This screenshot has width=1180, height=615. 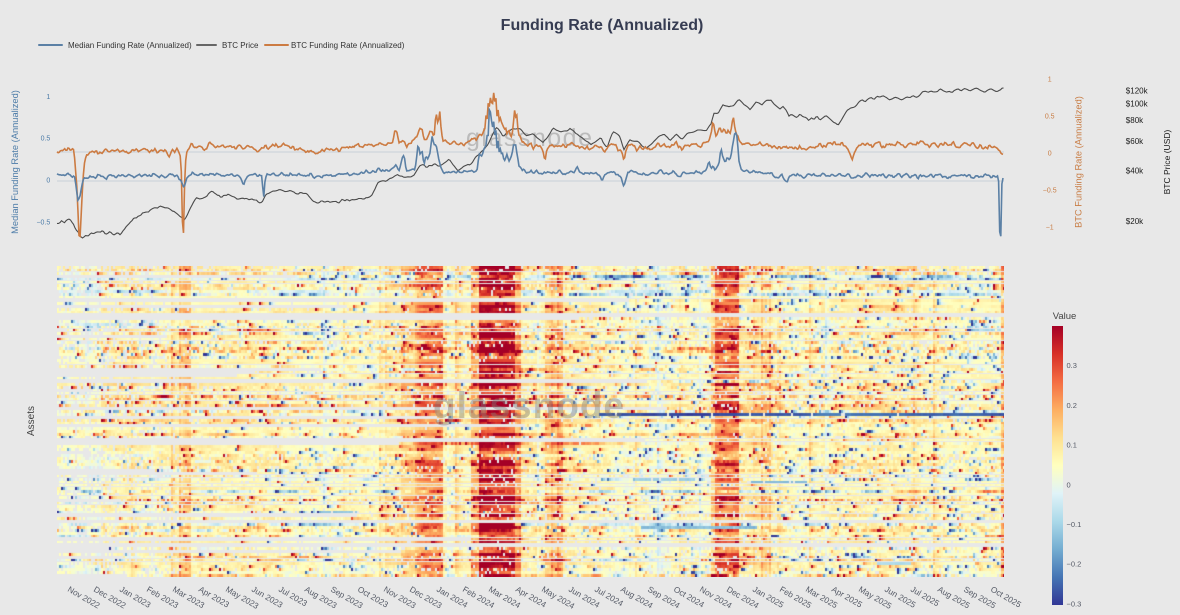 What do you see at coordinates (1072, 405) in the screenshot?
I see `svg-text: 0.2` at bounding box center [1072, 405].